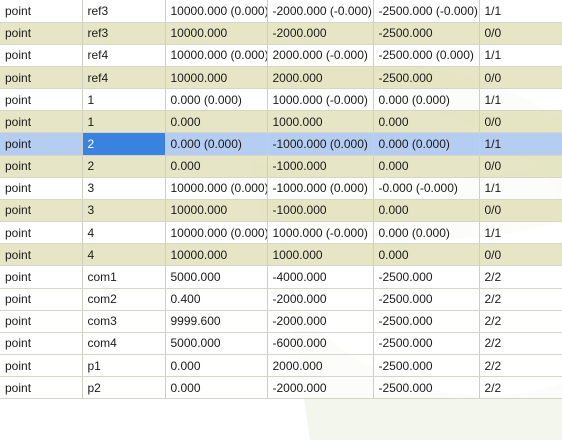 Image resolution: width=562 pixels, height=440 pixels. What do you see at coordinates (320, 122) in the screenshot?
I see `cell-y: 1000.000` at bounding box center [320, 122].